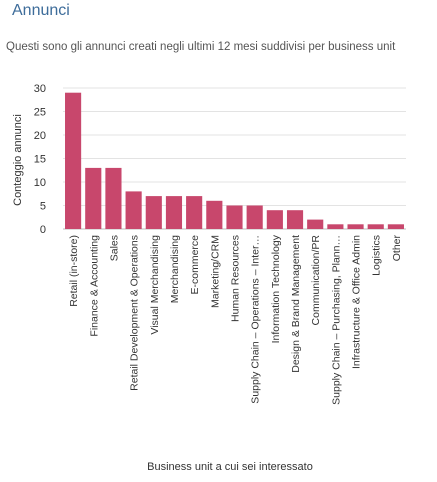 This screenshot has height=482, width=437. What do you see at coordinates (357, 302) in the screenshot?
I see `x-tick-label: Infrastructure & Office Admin` at bounding box center [357, 302].